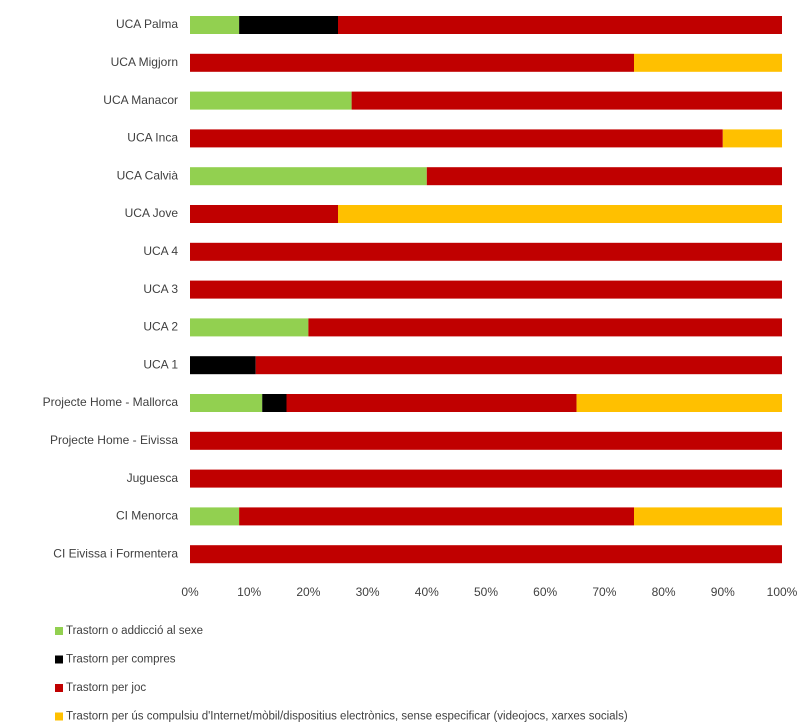 The width and height of the screenshot is (798, 728). I want to click on legend-label: Trastorn o addicció al sexe, so click(134, 631).